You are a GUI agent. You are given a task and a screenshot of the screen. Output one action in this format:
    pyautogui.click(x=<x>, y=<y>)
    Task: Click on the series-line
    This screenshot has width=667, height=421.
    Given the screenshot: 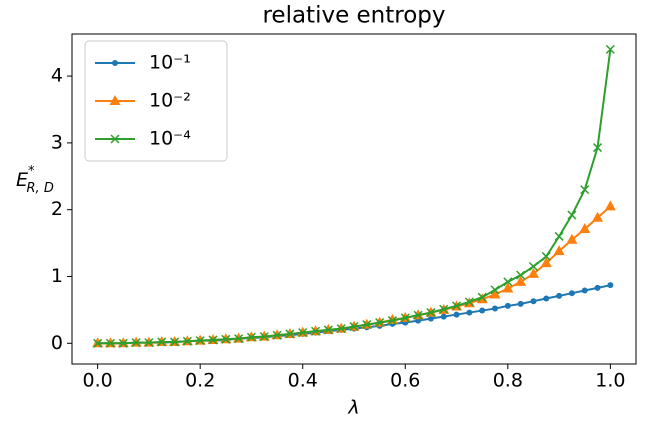 What is the action you would take?
    pyautogui.click(x=354, y=314)
    